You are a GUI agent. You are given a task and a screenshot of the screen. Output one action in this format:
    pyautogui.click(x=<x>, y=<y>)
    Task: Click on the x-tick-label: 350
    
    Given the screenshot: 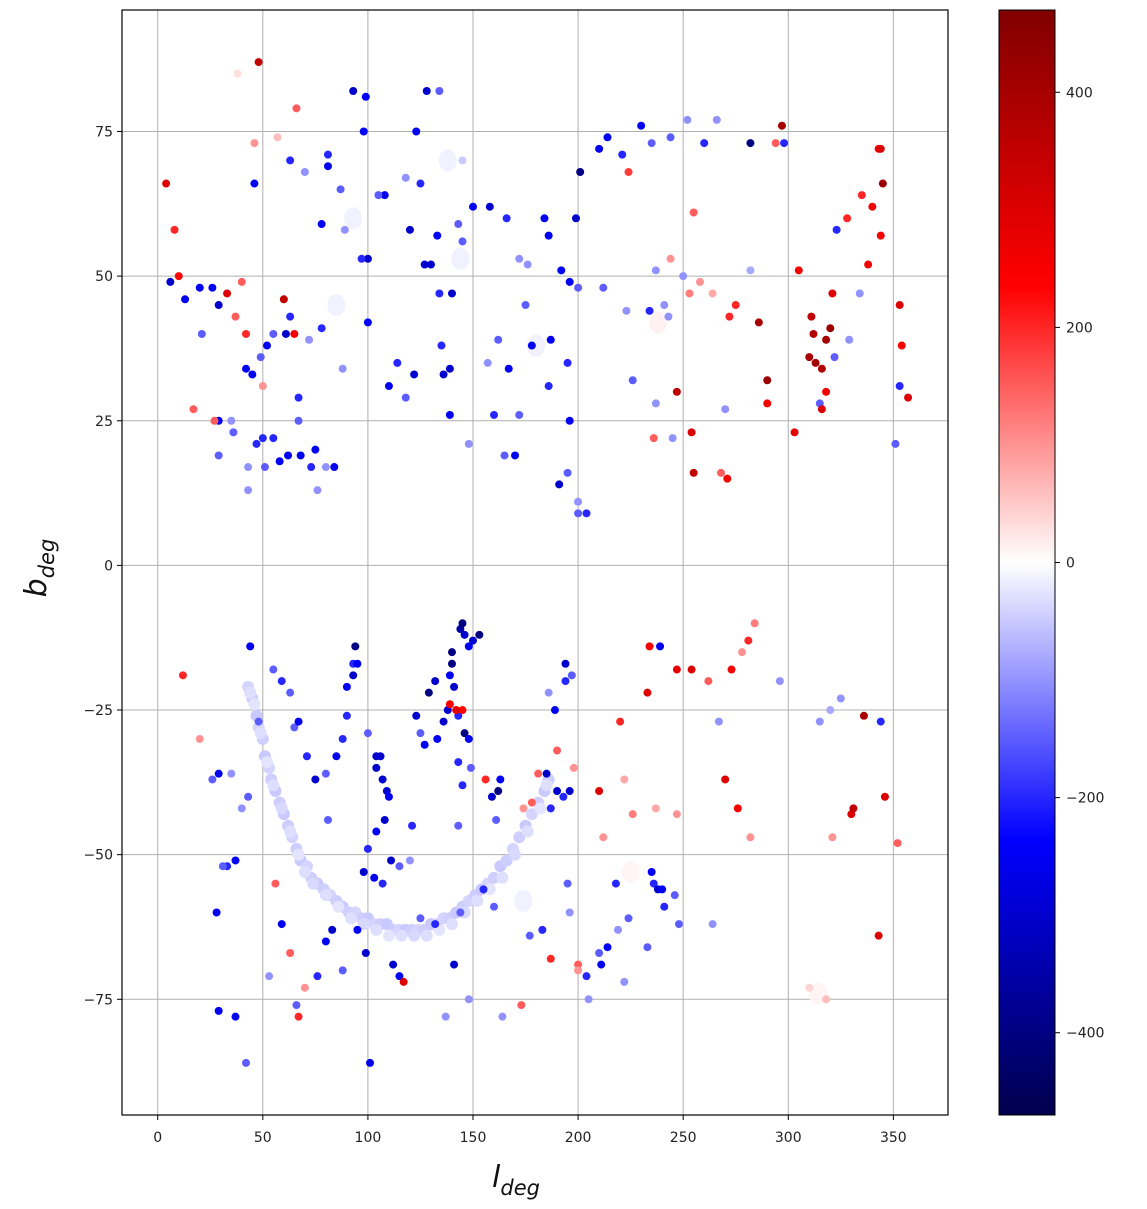 What is the action you would take?
    pyautogui.click(x=893, y=1138)
    